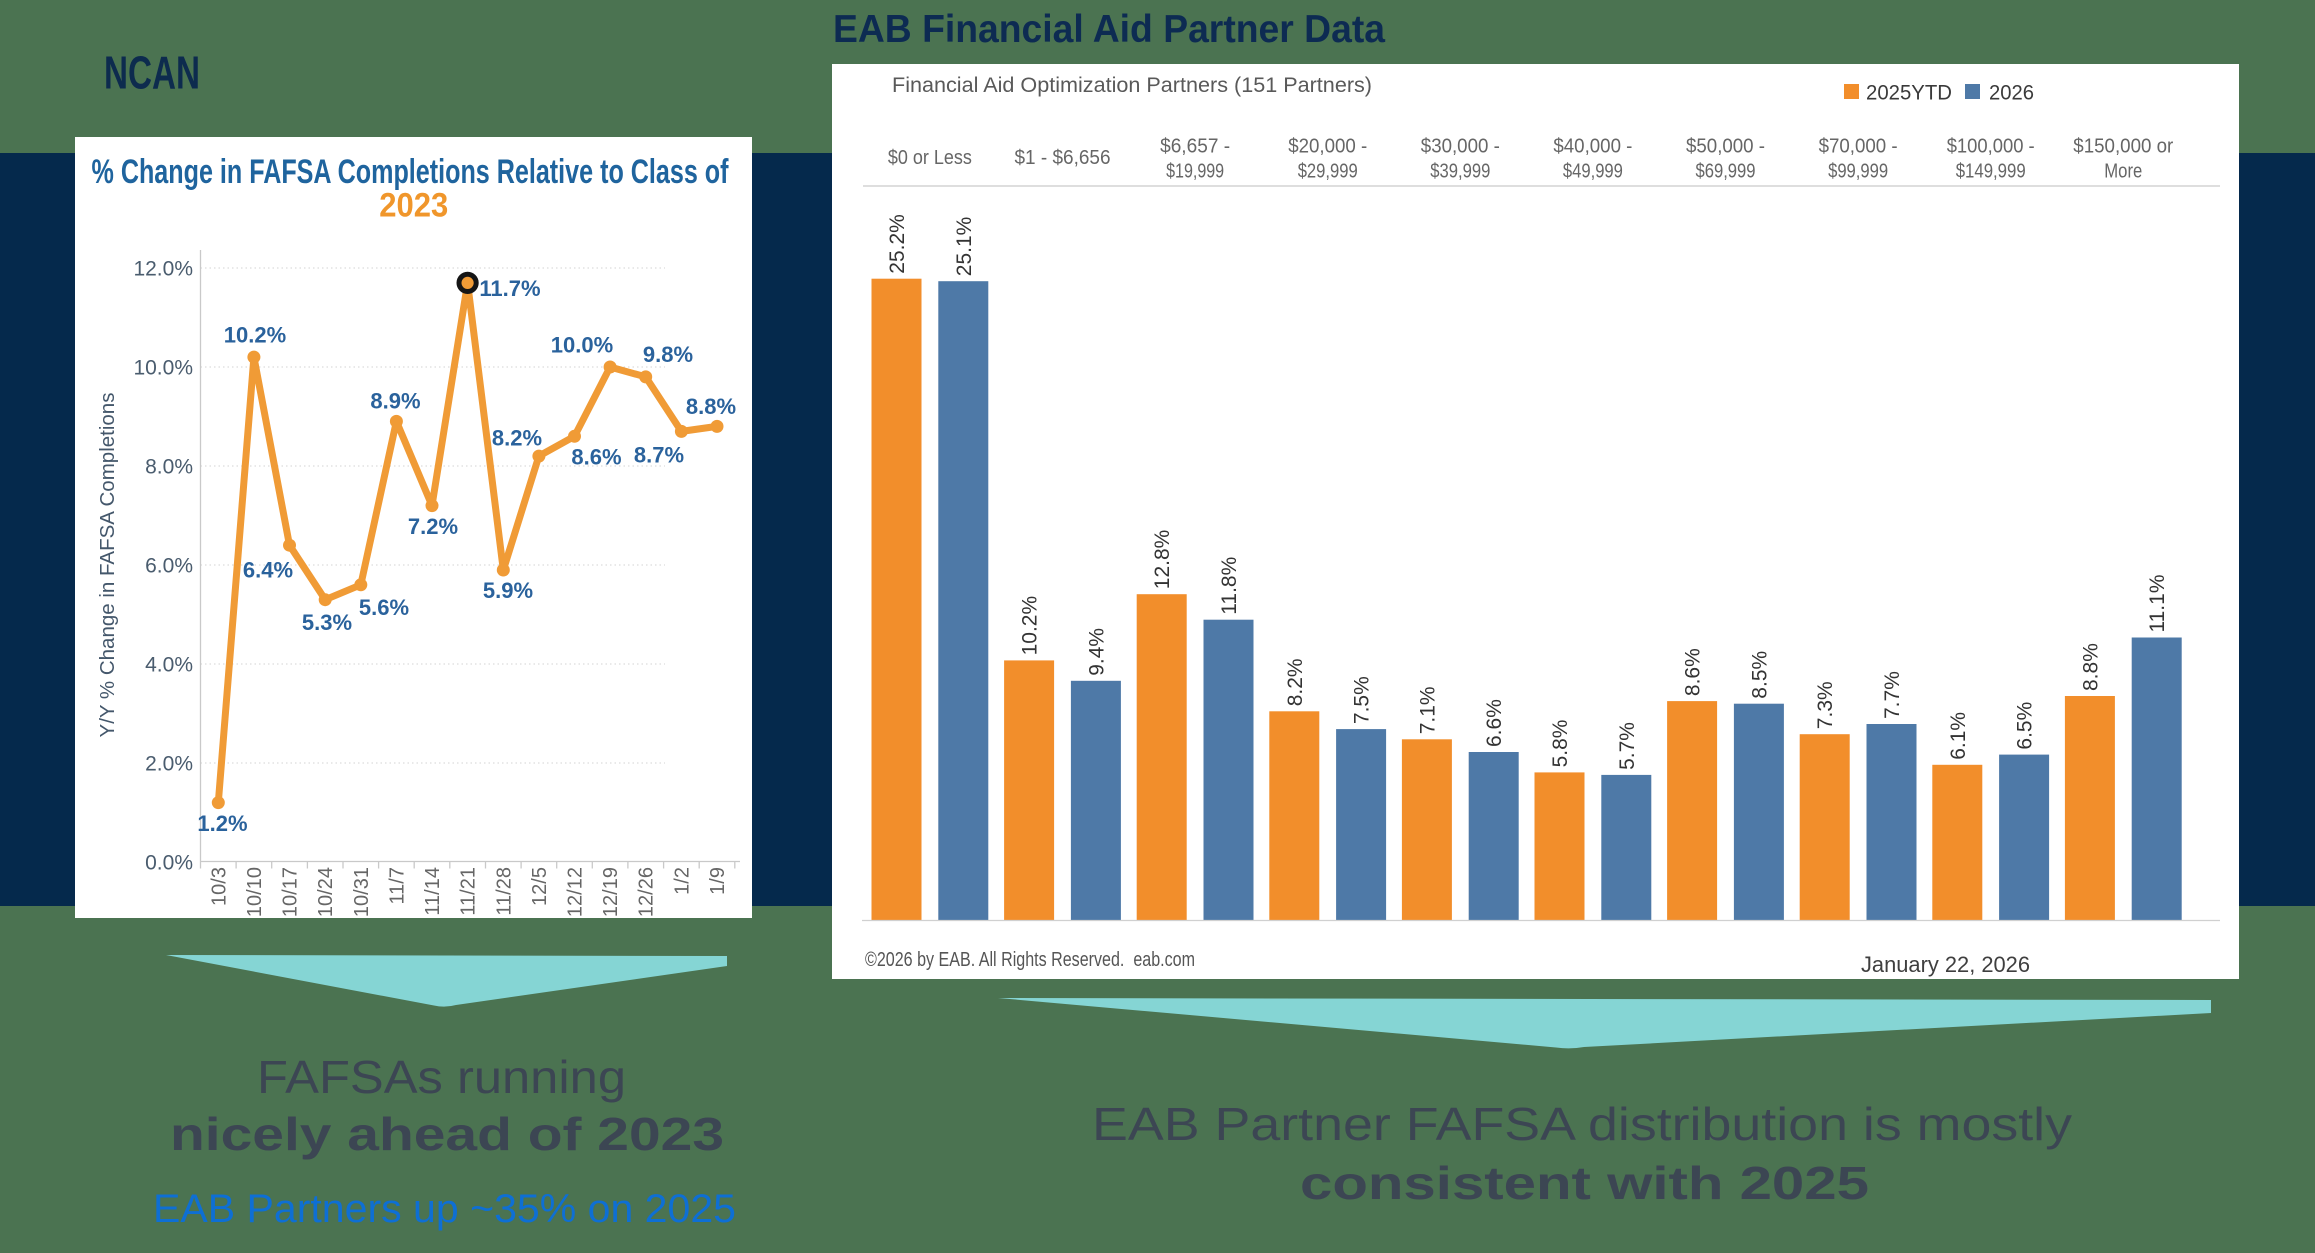 The image size is (2315, 1253). Describe the element at coordinates (1427, 710) in the screenshot. I see `svg-text: 7.1%` at that location.